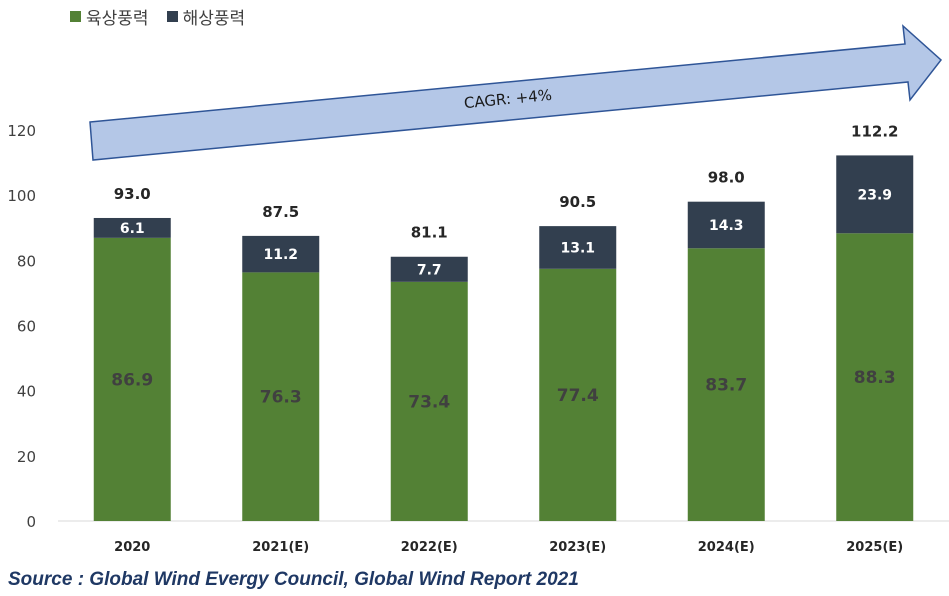  I want to click on x-tick-label: 2024(E), so click(726, 547).